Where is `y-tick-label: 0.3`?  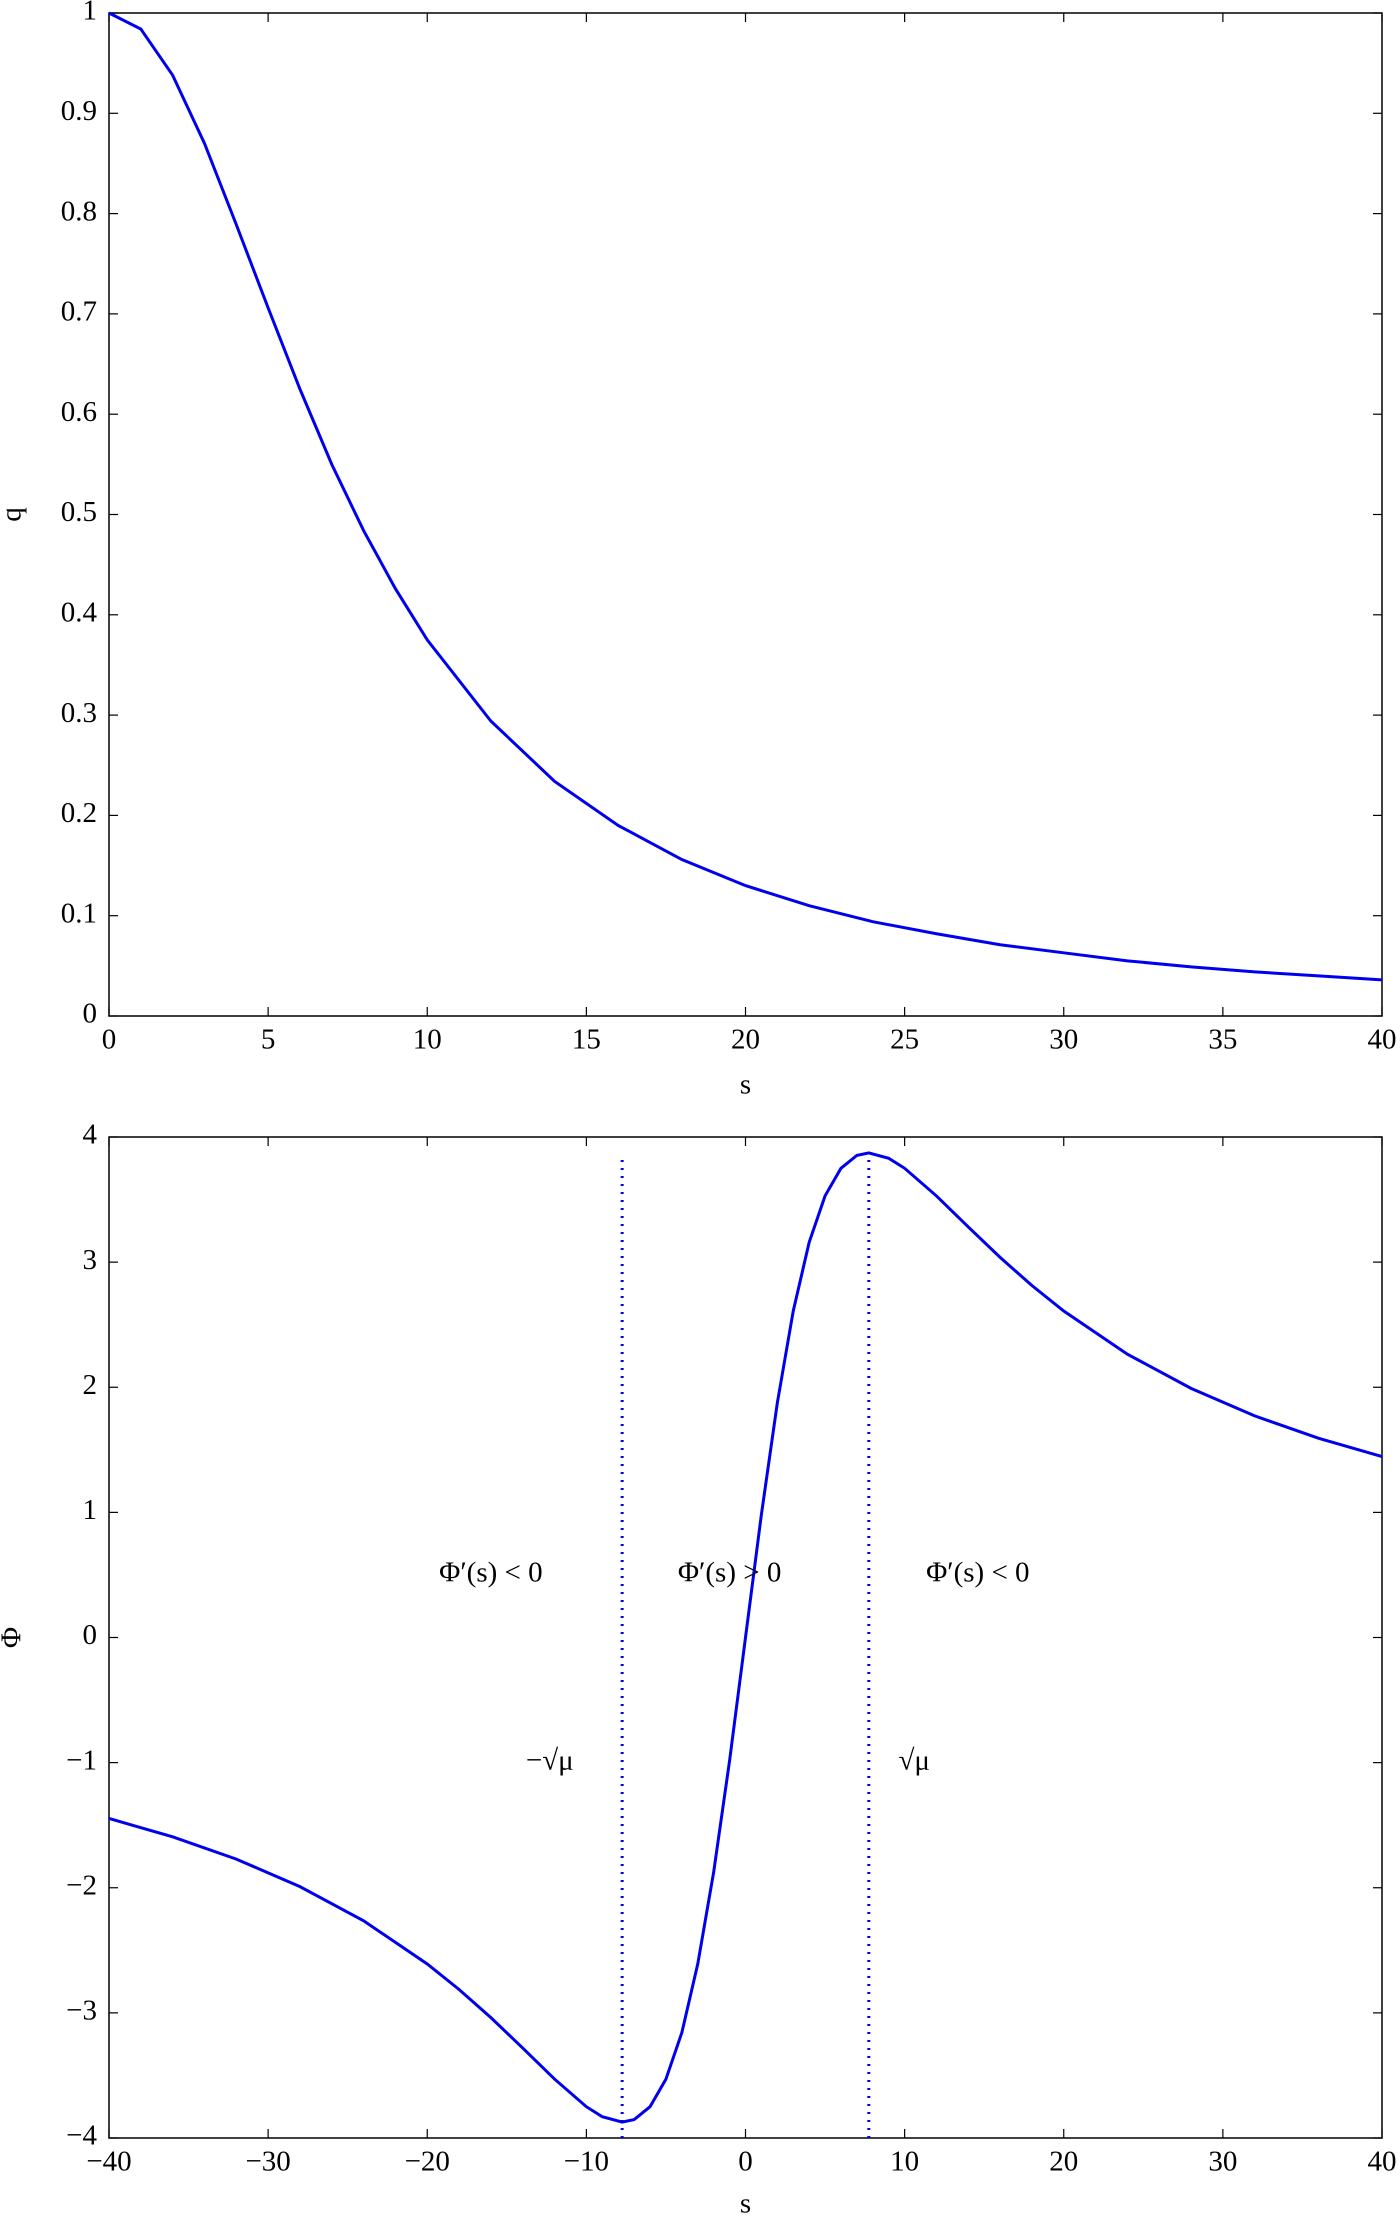 y-tick-label: 0.3 is located at coordinates (79, 713).